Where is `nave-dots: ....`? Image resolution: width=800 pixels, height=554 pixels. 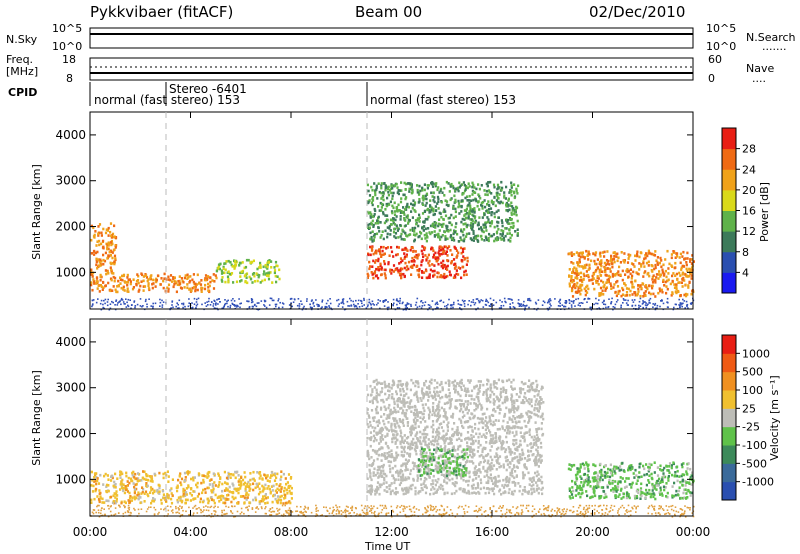
nave-dots: .... is located at coordinates (759, 78).